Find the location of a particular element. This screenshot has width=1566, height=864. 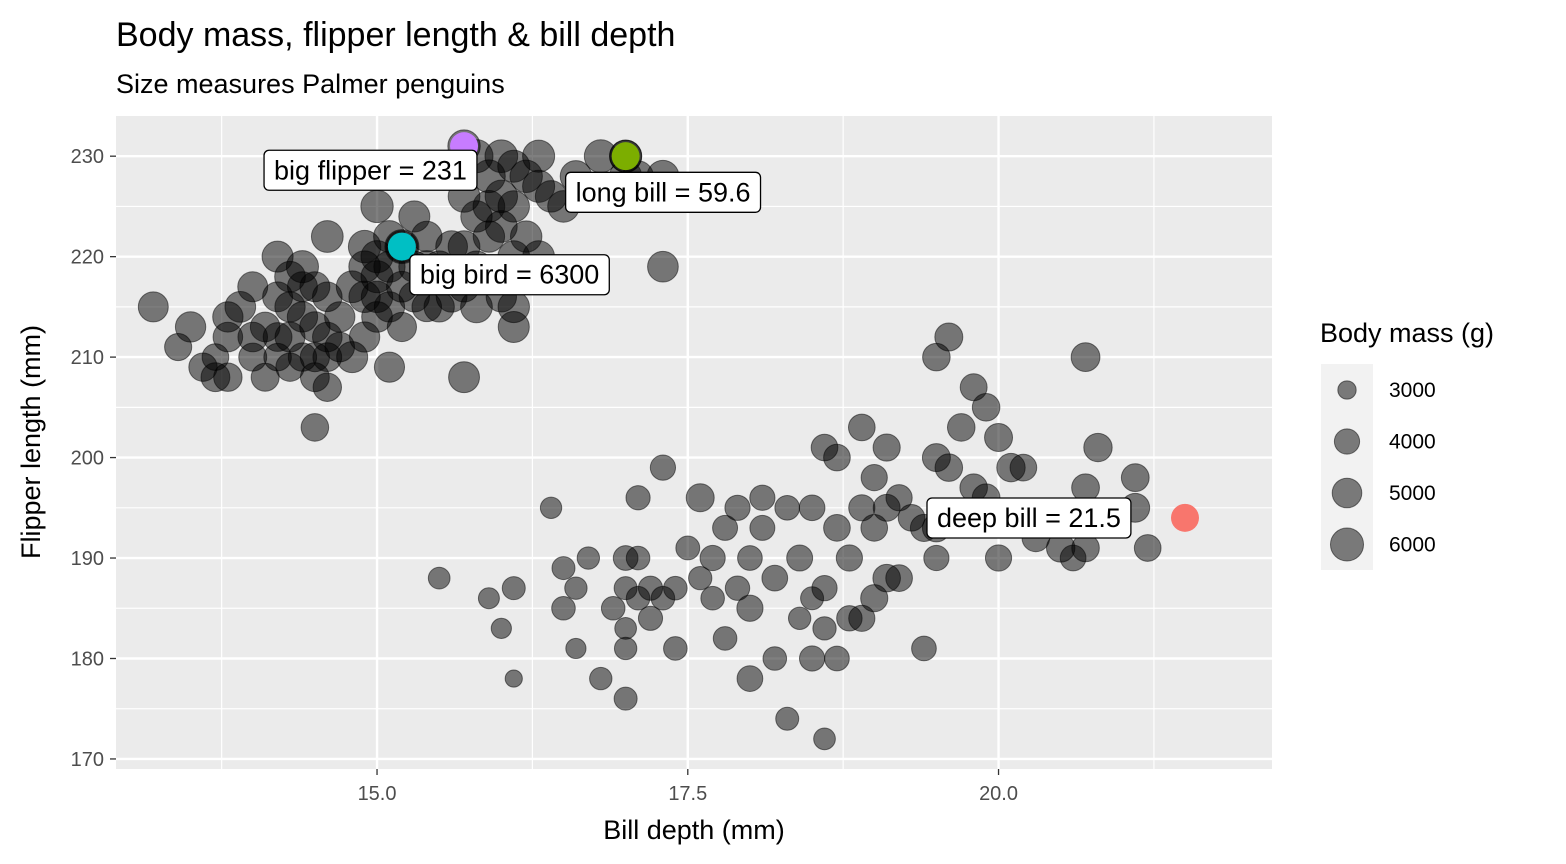

annotation-text: big flipper = 231 is located at coordinates (370, 170).